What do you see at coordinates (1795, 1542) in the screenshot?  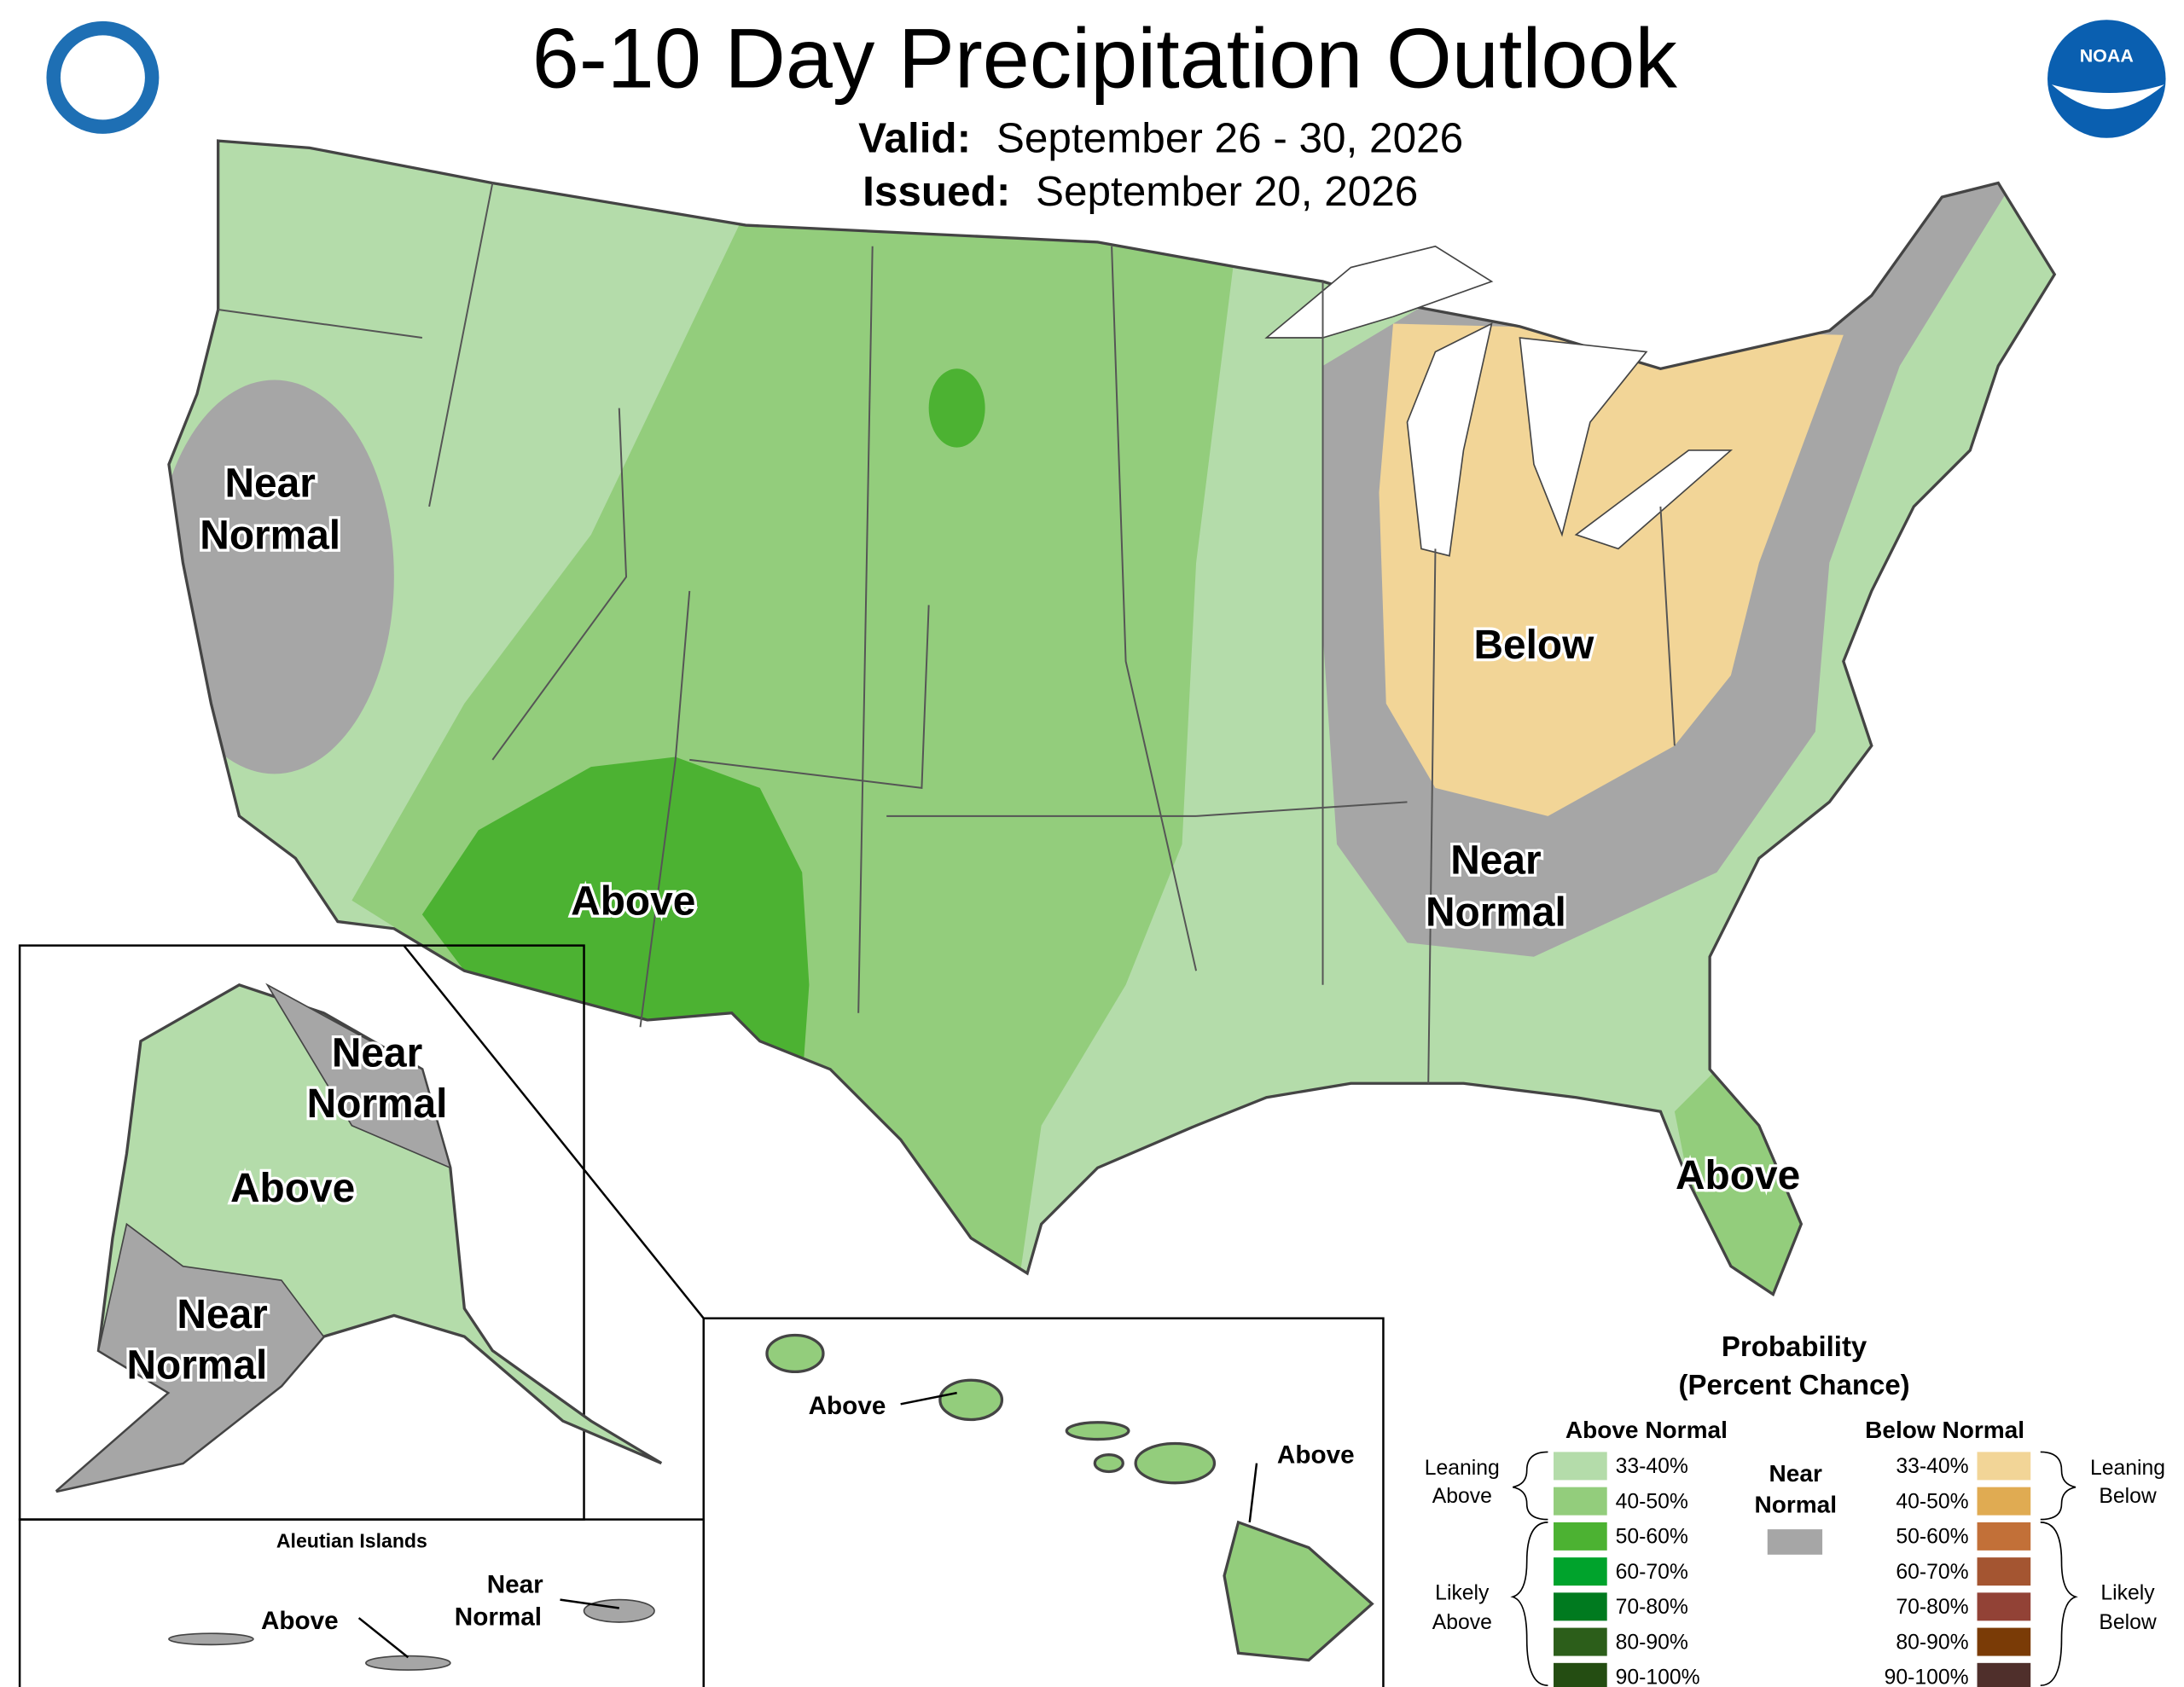 I see `near-swatch` at bounding box center [1795, 1542].